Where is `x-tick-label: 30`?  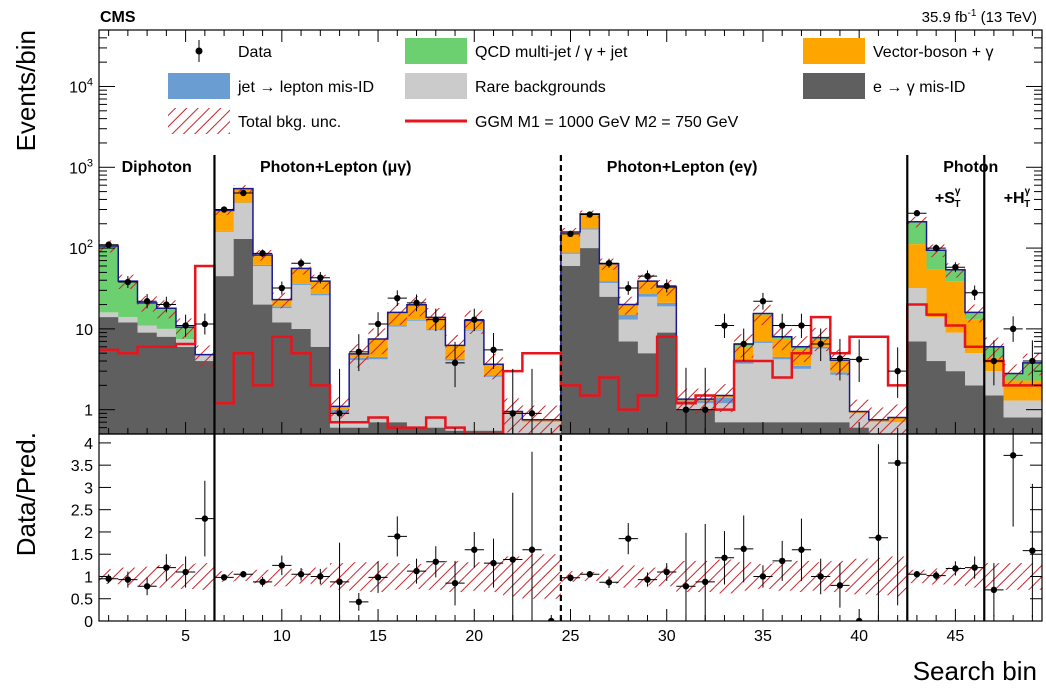 x-tick-label: 30 is located at coordinates (667, 636).